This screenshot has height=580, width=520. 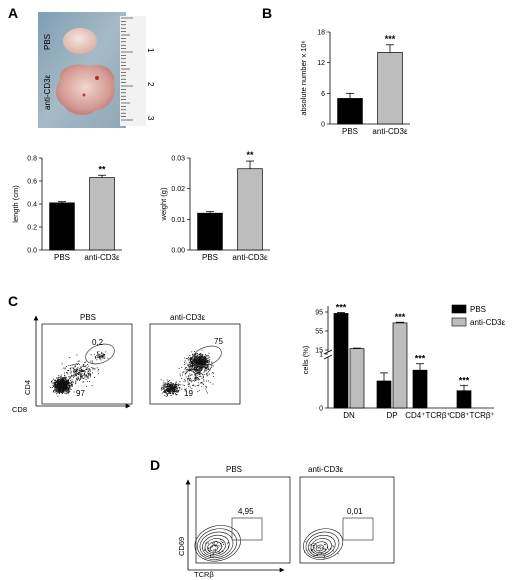 I want to click on flow-c-y-label: CD4, so click(x=27, y=387).